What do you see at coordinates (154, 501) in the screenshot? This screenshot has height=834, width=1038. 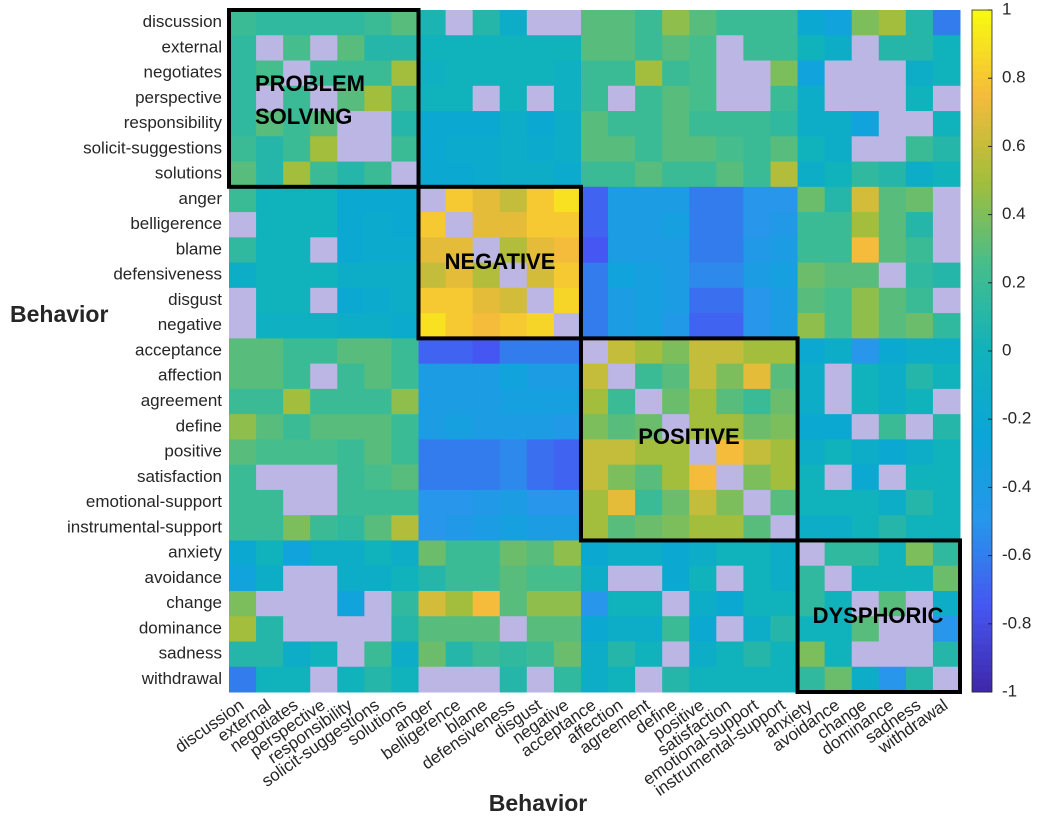 I see `y-tick-label: emotional-support` at bounding box center [154, 501].